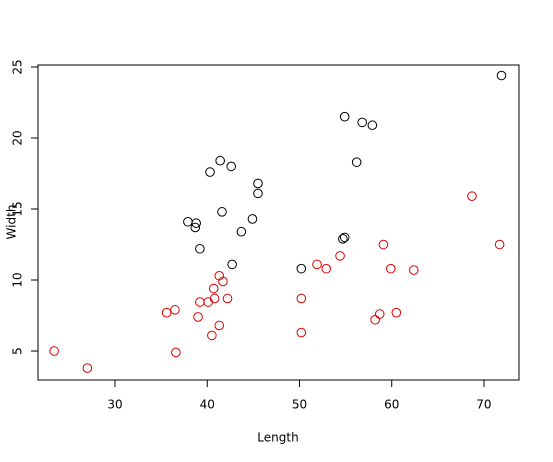 The height and width of the screenshot is (462, 553). Describe the element at coordinates (18, 279) in the screenshot. I see `y-tick-label: 10` at that location.